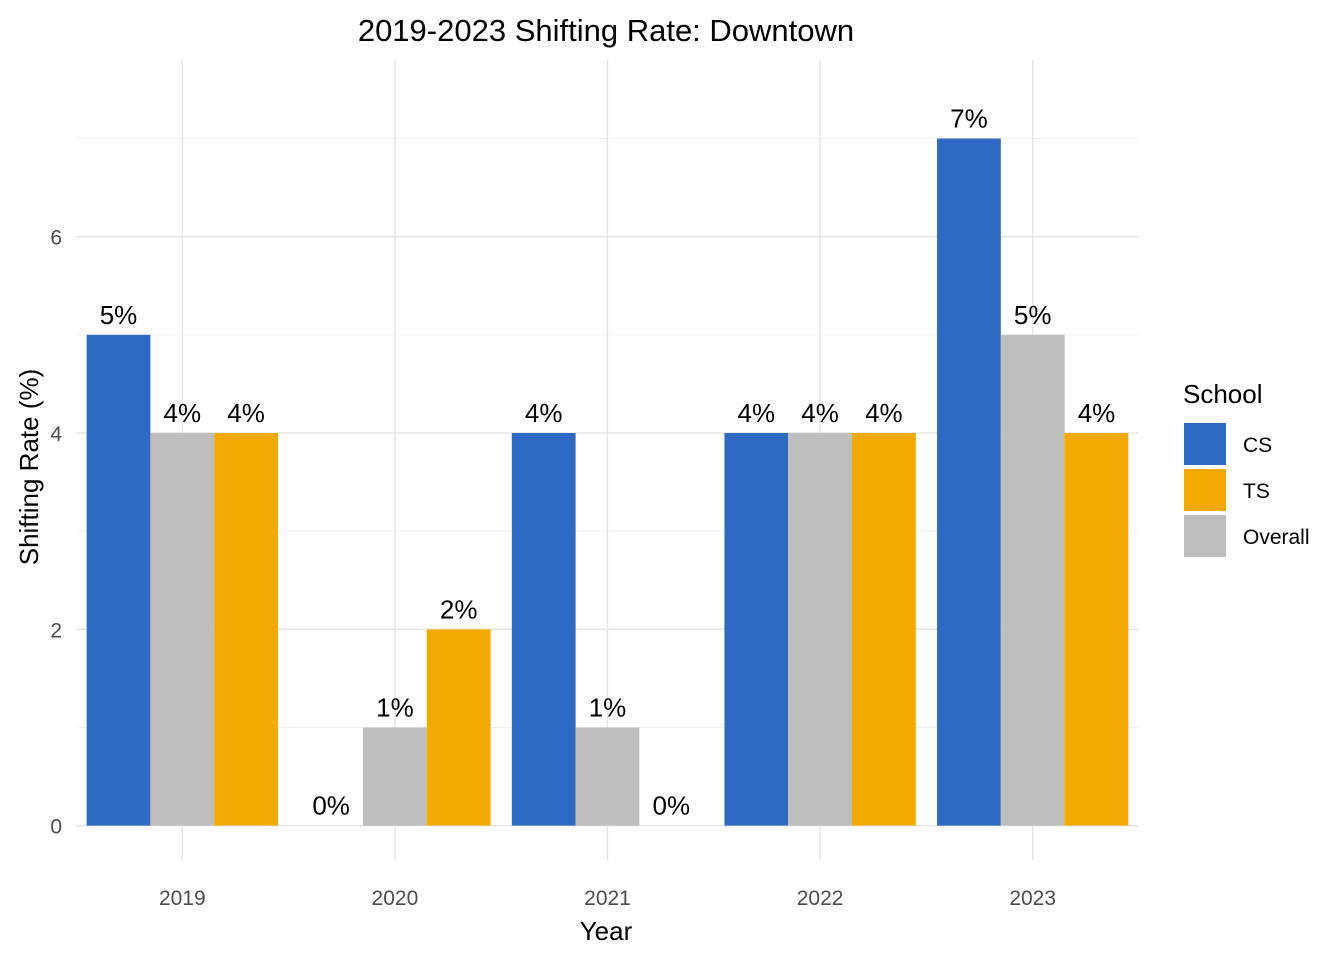  Describe the element at coordinates (607, 898) in the screenshot. I see `x-tick-label: 2021` at that location.